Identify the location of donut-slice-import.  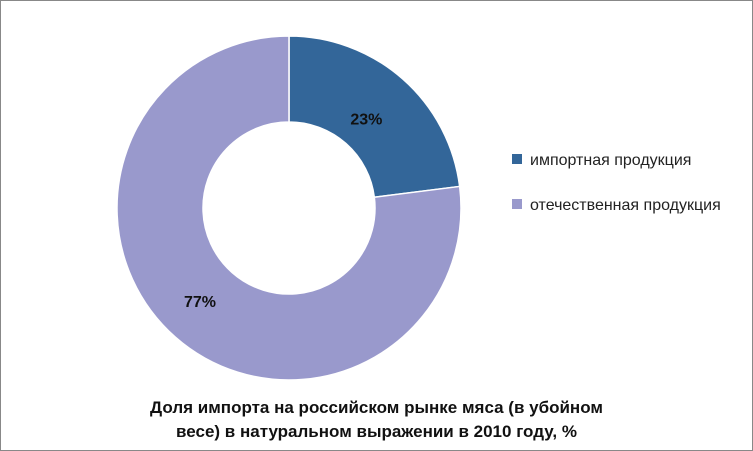
(374, 117).